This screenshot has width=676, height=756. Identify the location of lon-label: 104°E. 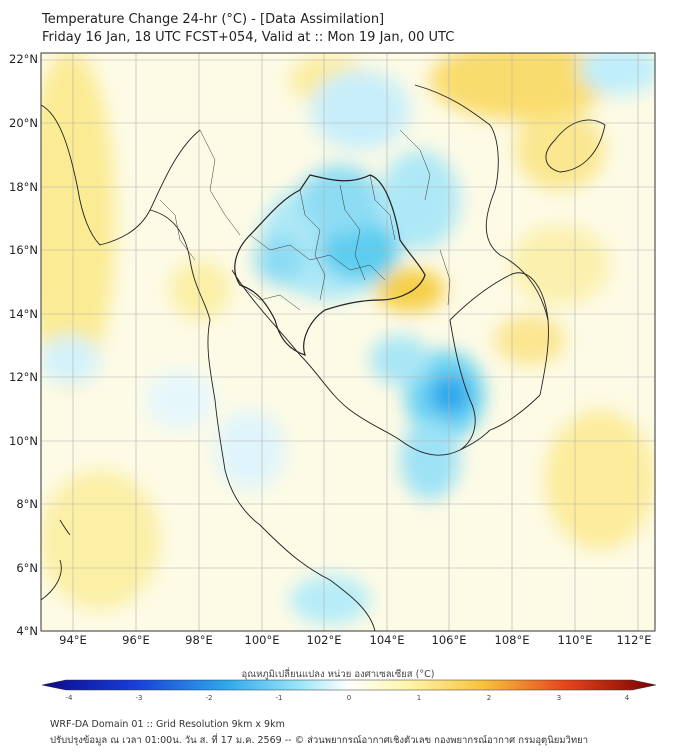
(387, 640).